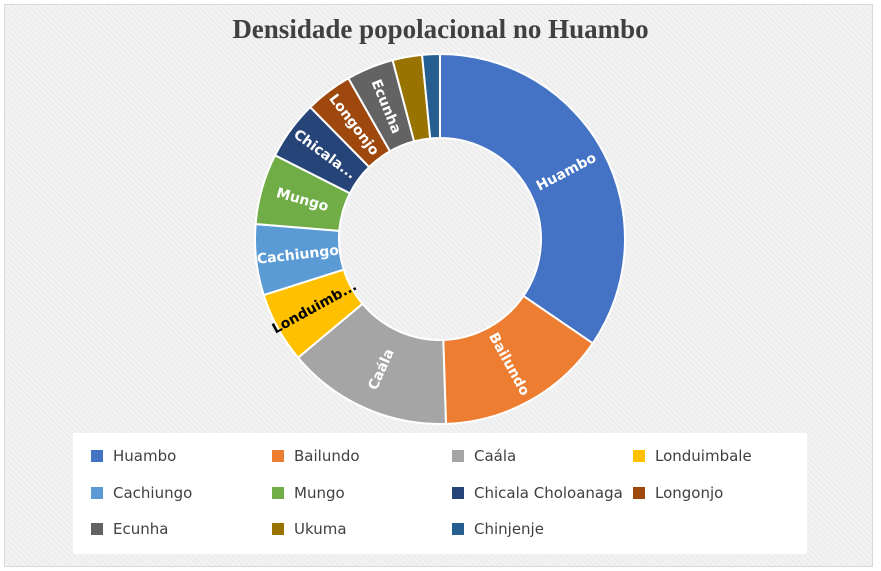 The width and height of the screenshot is (881, 571). Describe the element at coordinates (495, 456) in the screenshot. I see `legend-label: Caála` at that location.